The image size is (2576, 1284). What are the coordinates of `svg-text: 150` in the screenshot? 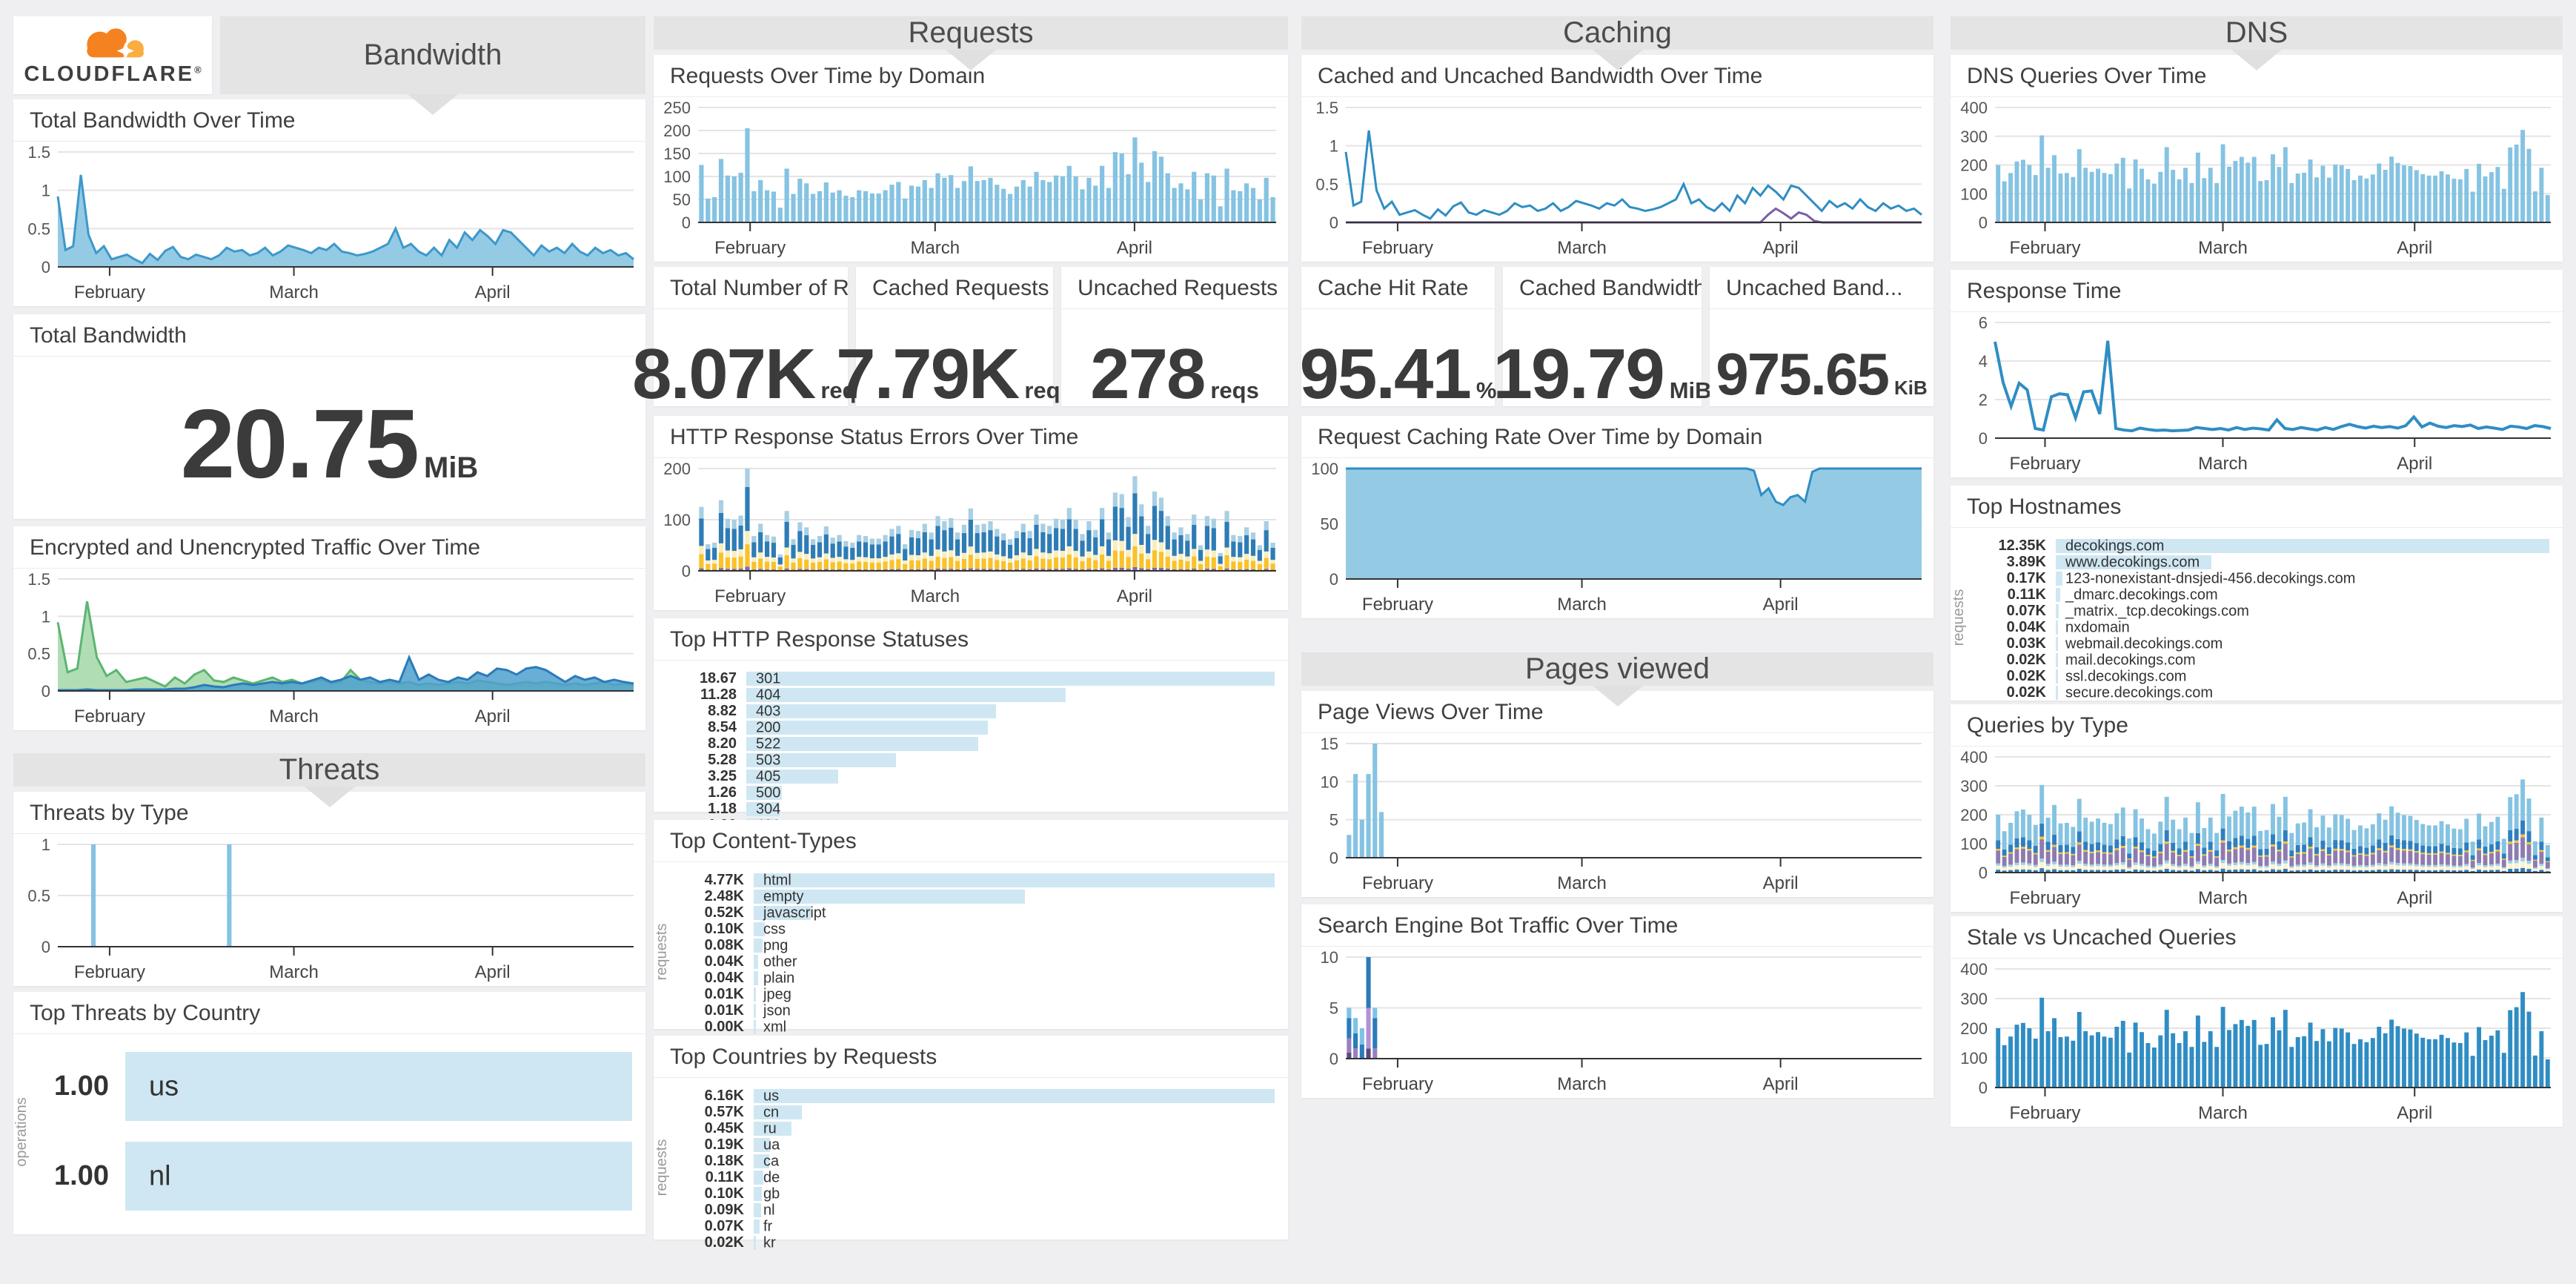 It's located at (677, 154).